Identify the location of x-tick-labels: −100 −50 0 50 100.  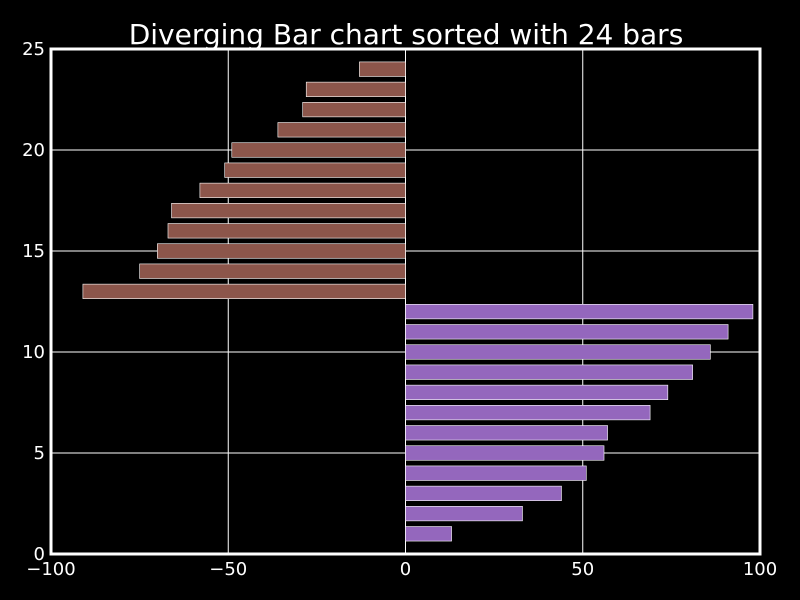
(401, 569).